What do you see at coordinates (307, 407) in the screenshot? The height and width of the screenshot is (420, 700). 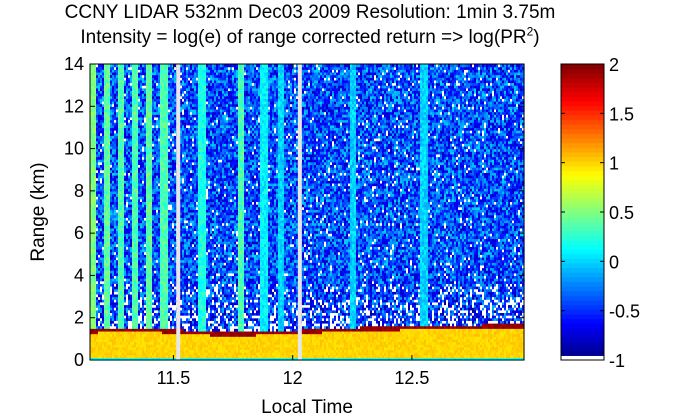 I see `x-axis-label: Local Time` at bounding box center [307, 407].